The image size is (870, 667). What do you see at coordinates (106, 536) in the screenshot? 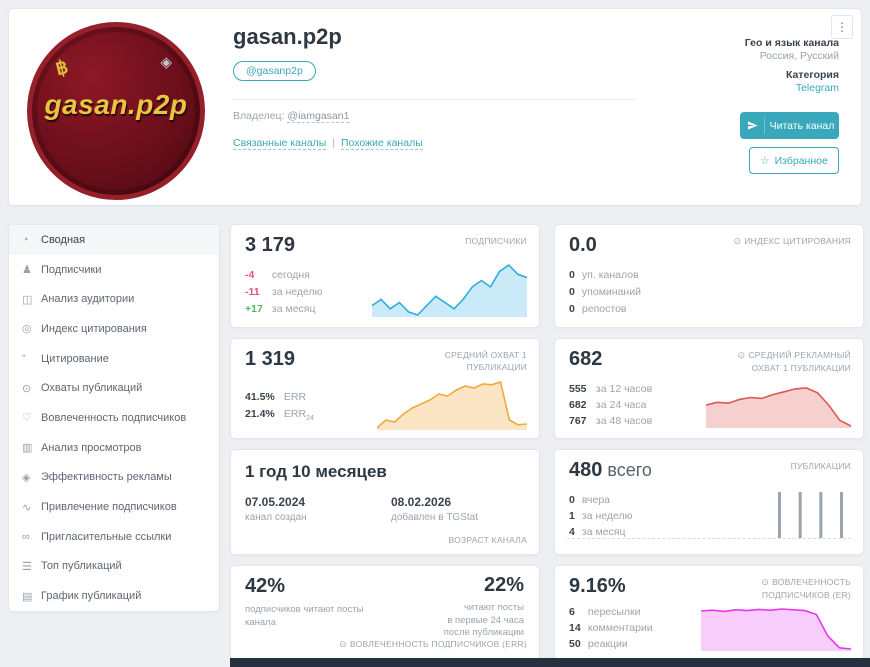
I see `sidebar-item-label: Пригласительные ссылки` at bounding box center [106, 536].